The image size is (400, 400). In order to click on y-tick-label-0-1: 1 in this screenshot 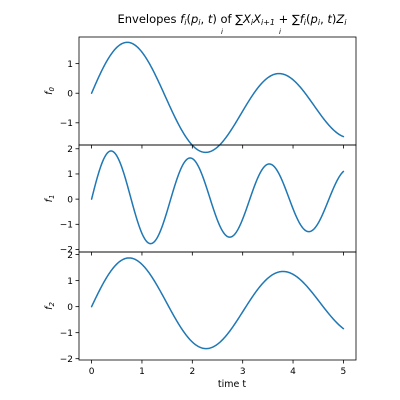, I will do `click(70, 65)`.